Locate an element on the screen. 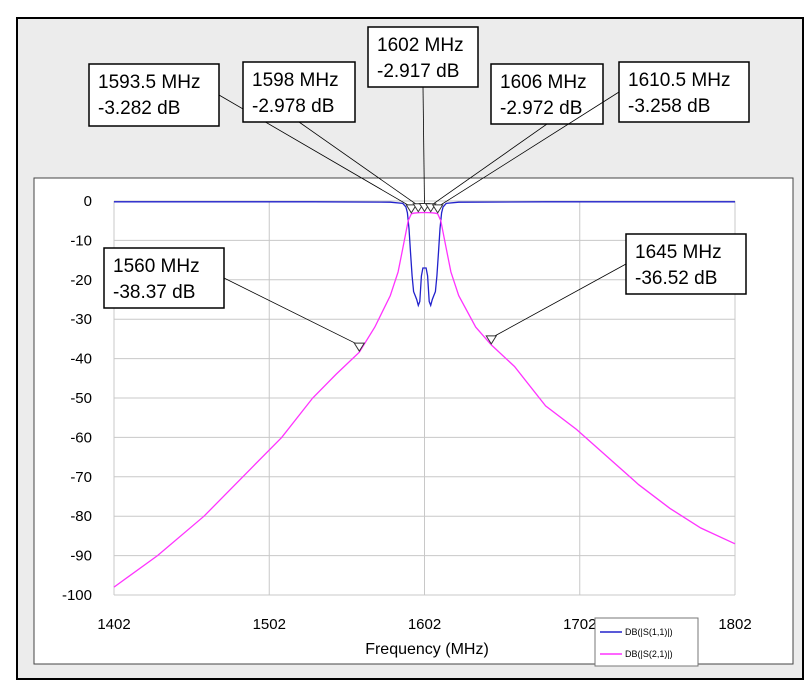  y-tick-label: -80 is located at coordinates (81, 516).